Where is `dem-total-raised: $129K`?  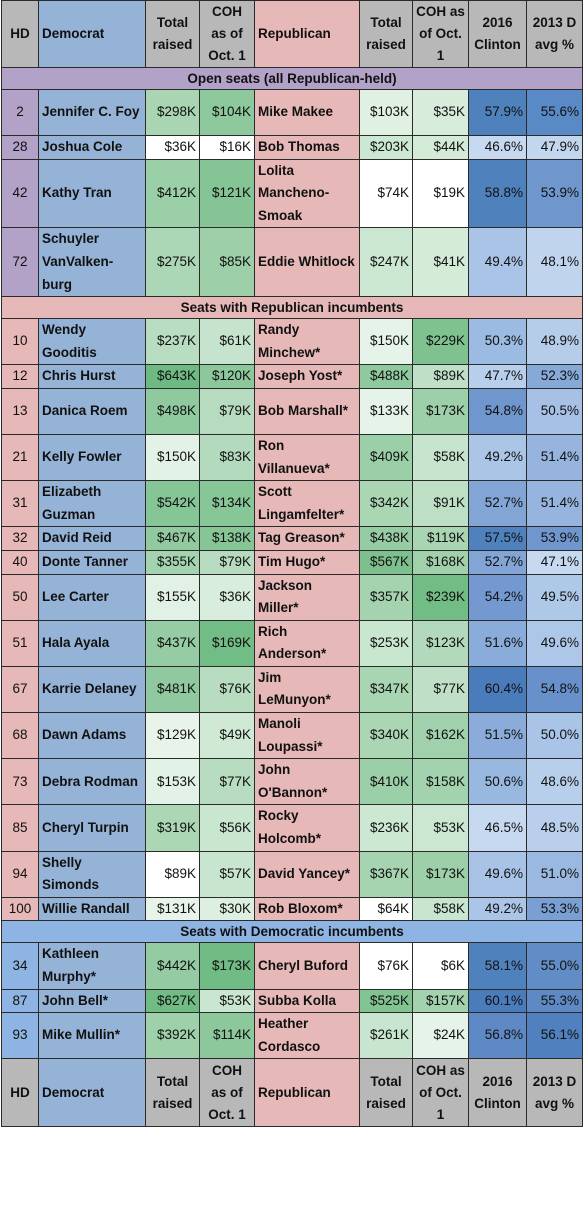 dem-total-raised: $129K is located at coordinates (172, 736).